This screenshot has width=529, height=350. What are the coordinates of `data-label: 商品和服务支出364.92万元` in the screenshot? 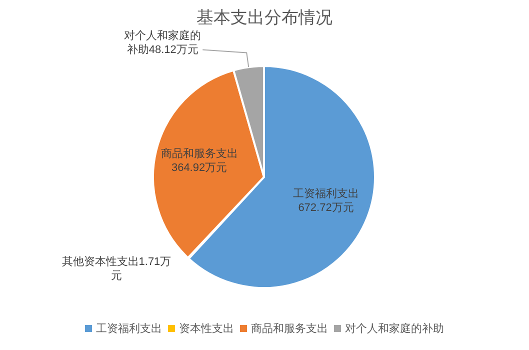 It's located at (199, 161).